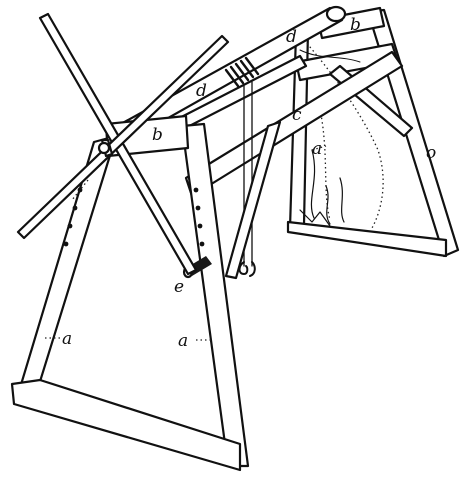 Image resolution: width=471 pixels, height=477 pixels. What do you see at coordinates (183, 341) in the screenshot?
I see `label-a-center: a` at bounding box center [183, 341].